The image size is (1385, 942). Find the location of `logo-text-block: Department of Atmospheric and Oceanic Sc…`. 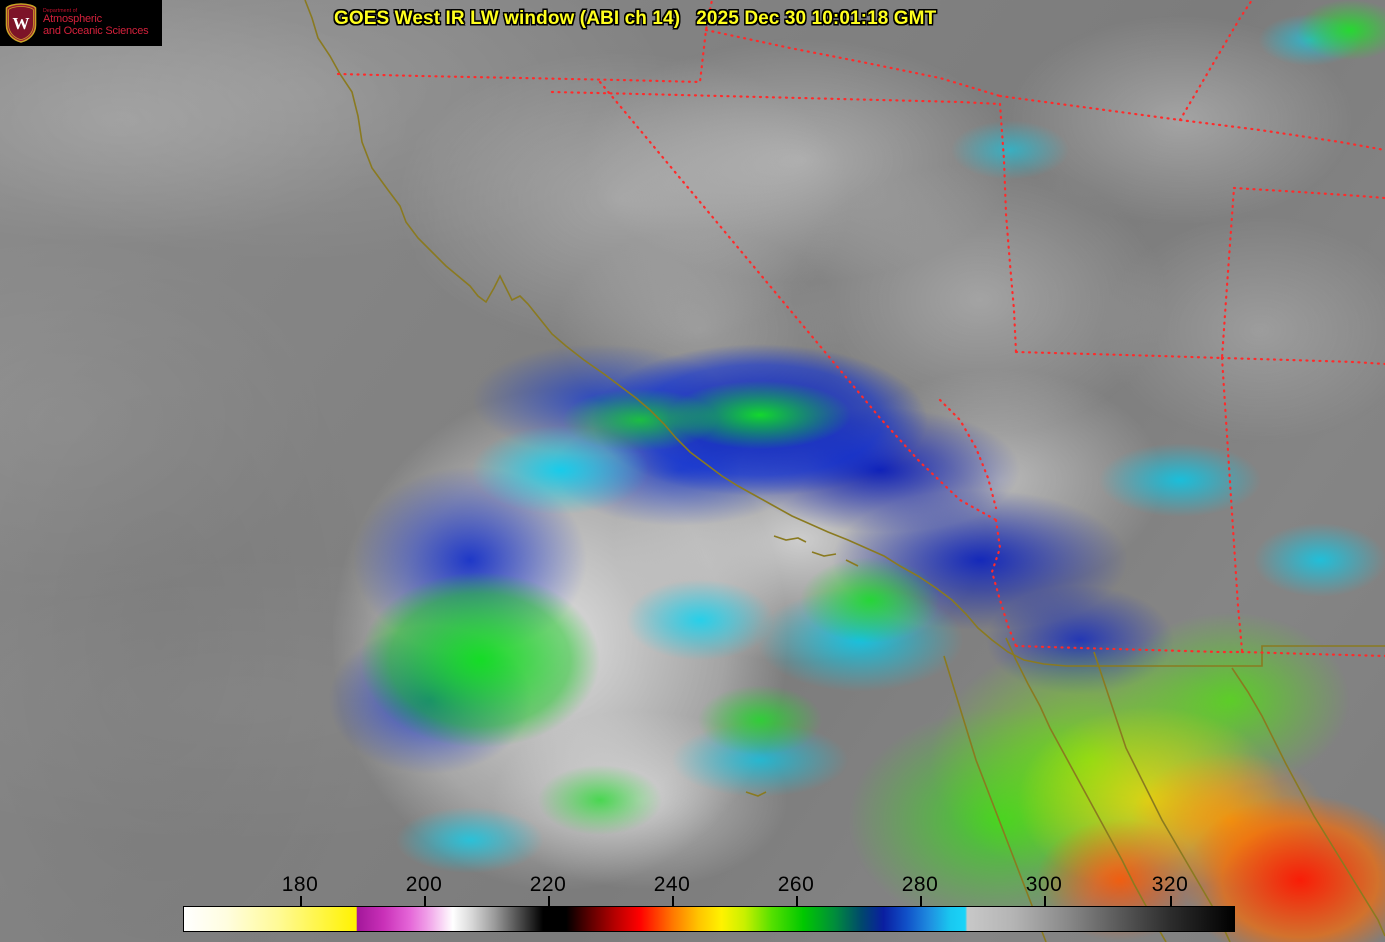

logo-text-block: Department of Atmospheric and Oceanic Sc… is located at coordinates (96, 22).